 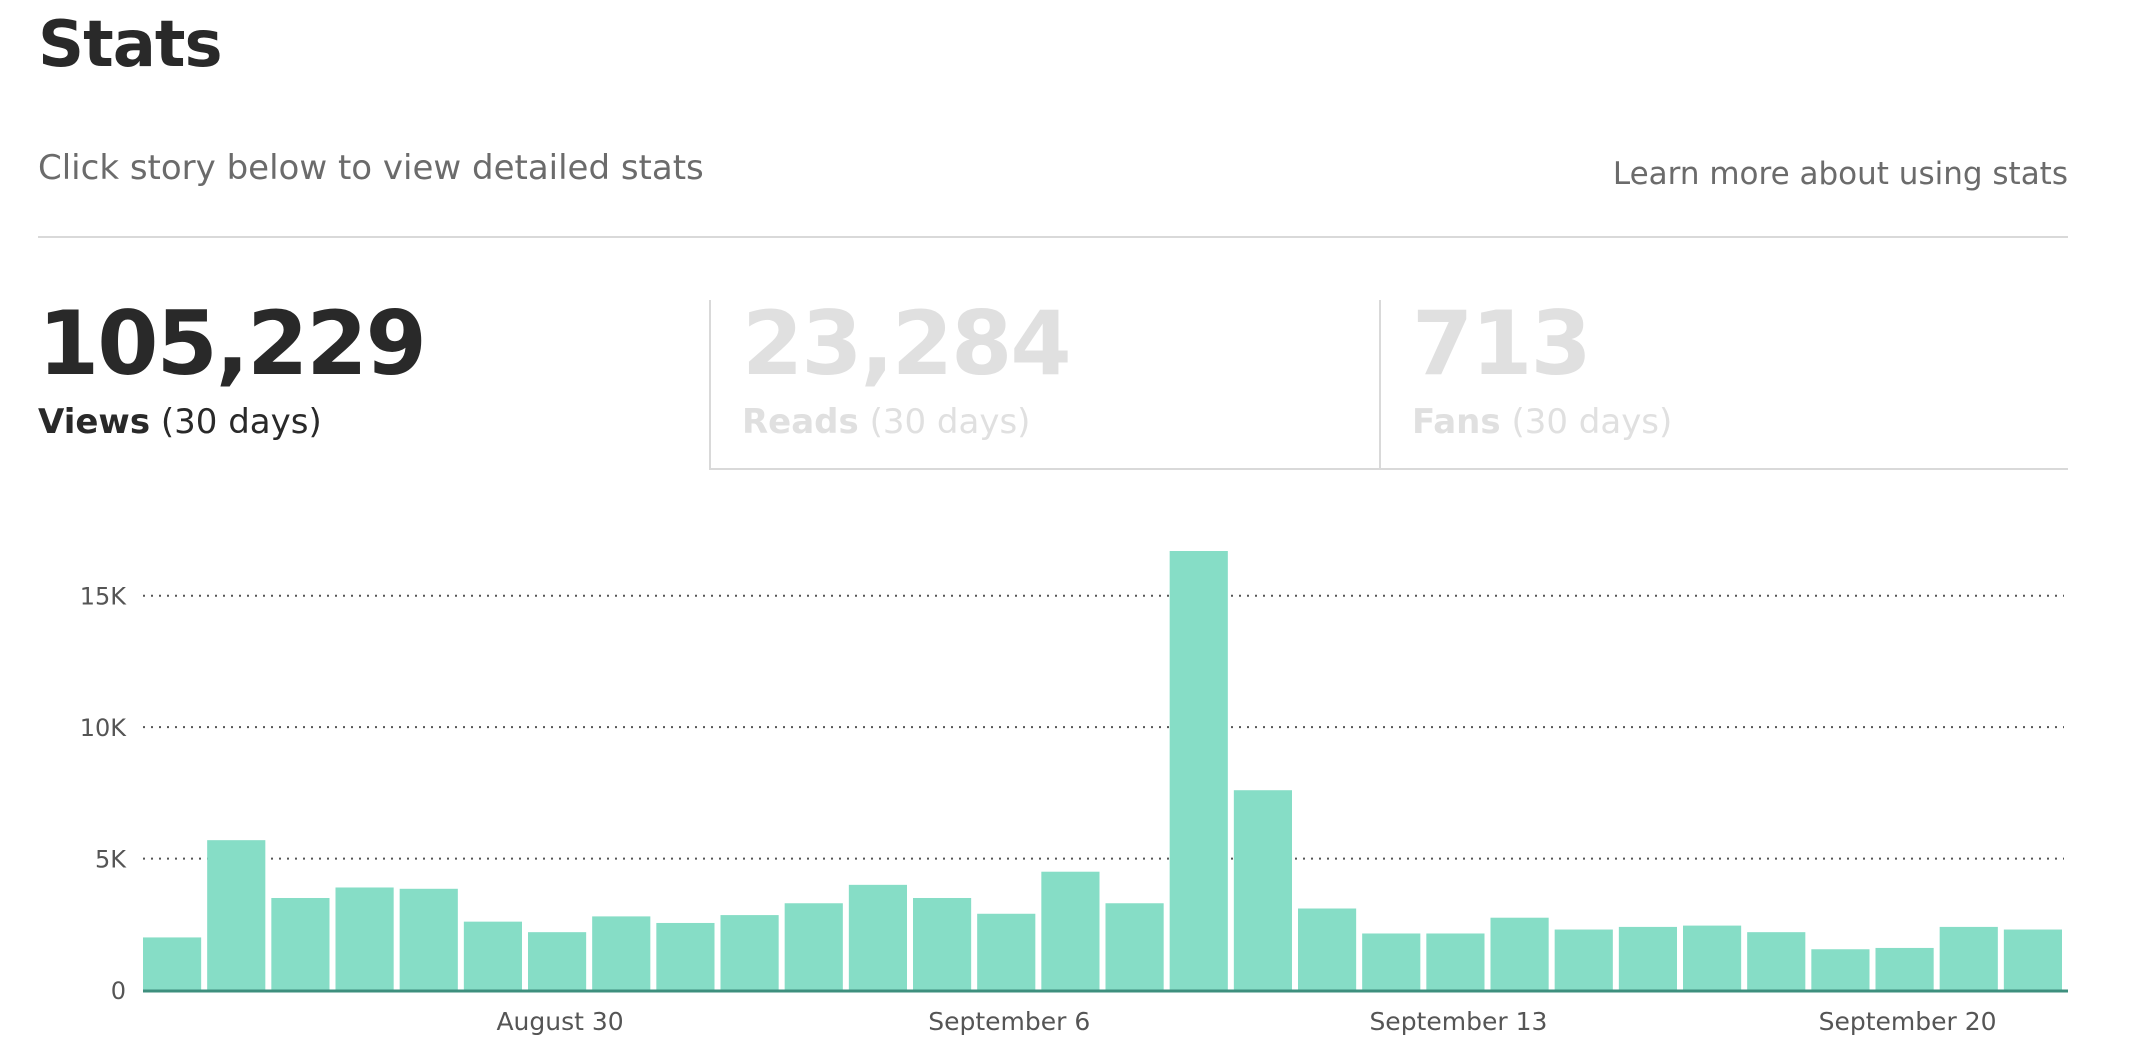 What do you see at coordinates (104, 597) in the screenshot?
I see `y-tick-label: 15K` at bounding box center [104, 597].